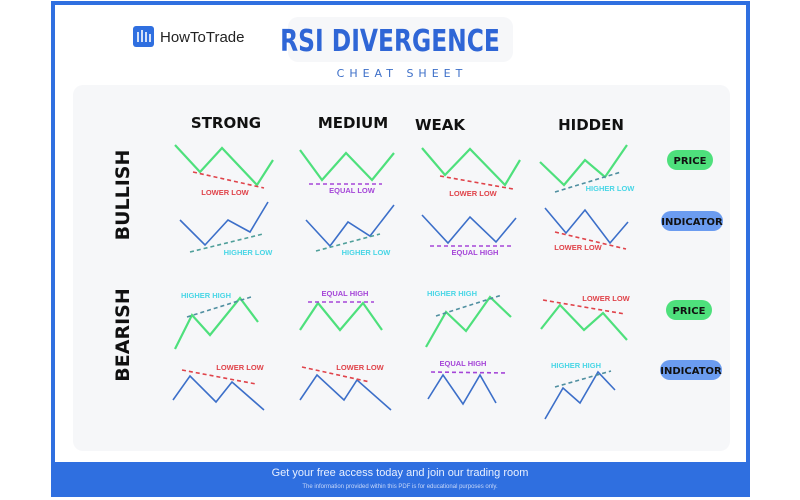 The width and height of the screenshot is (800, 500). I want to click on brand-logo: HowToTrade, so click(188, 36).